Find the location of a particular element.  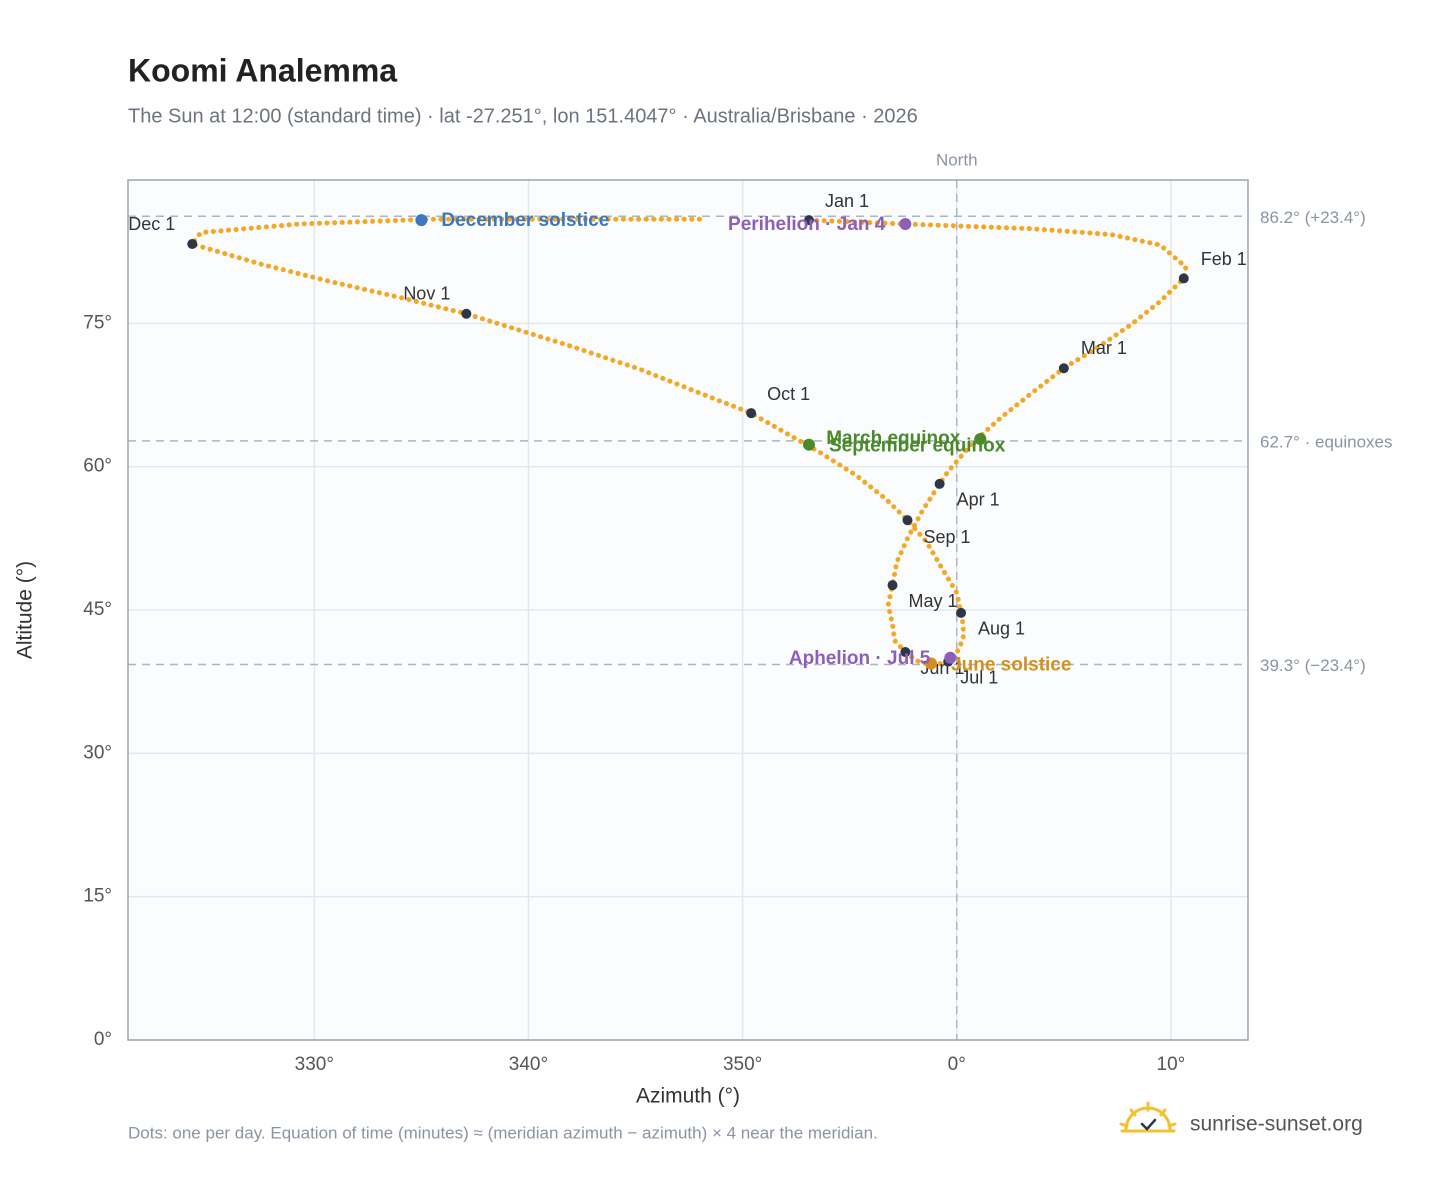

north-label: North is located at coordinates (957, 159).